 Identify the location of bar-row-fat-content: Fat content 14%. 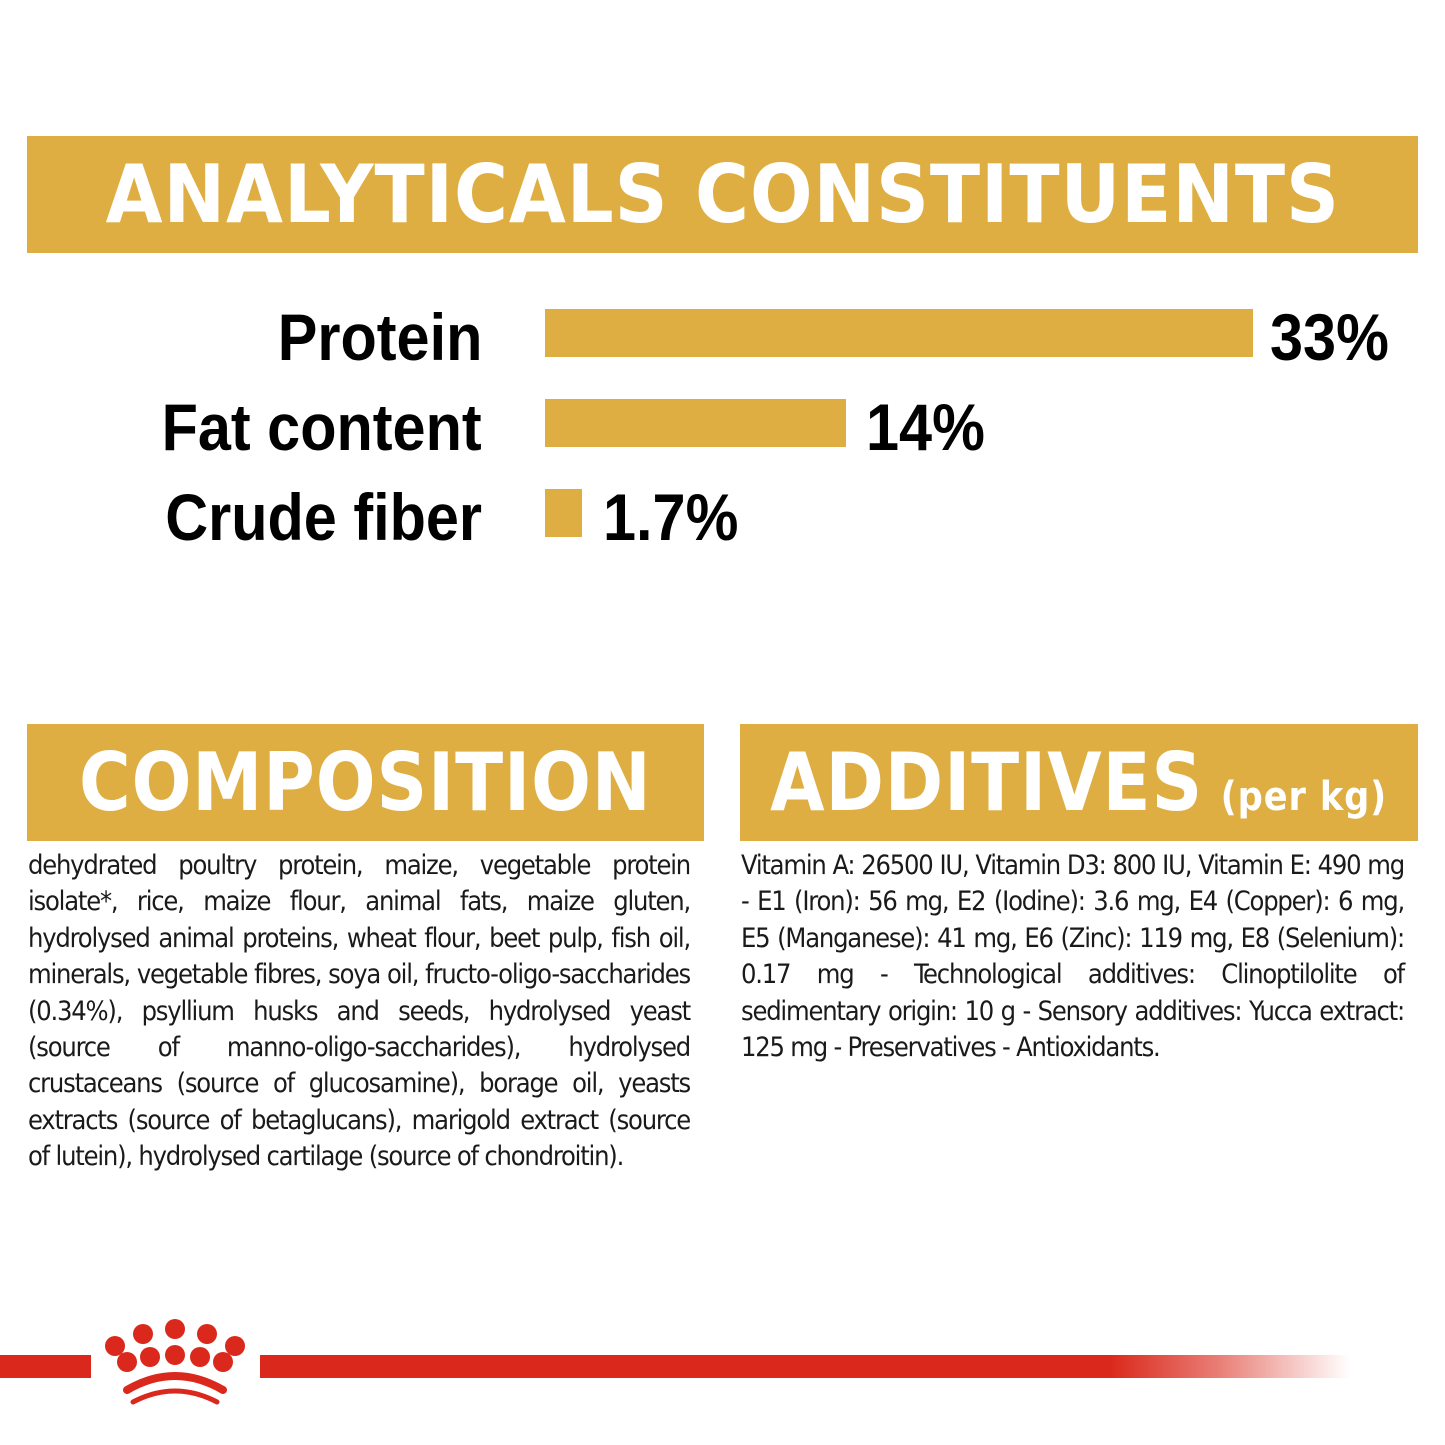
(722, 427).